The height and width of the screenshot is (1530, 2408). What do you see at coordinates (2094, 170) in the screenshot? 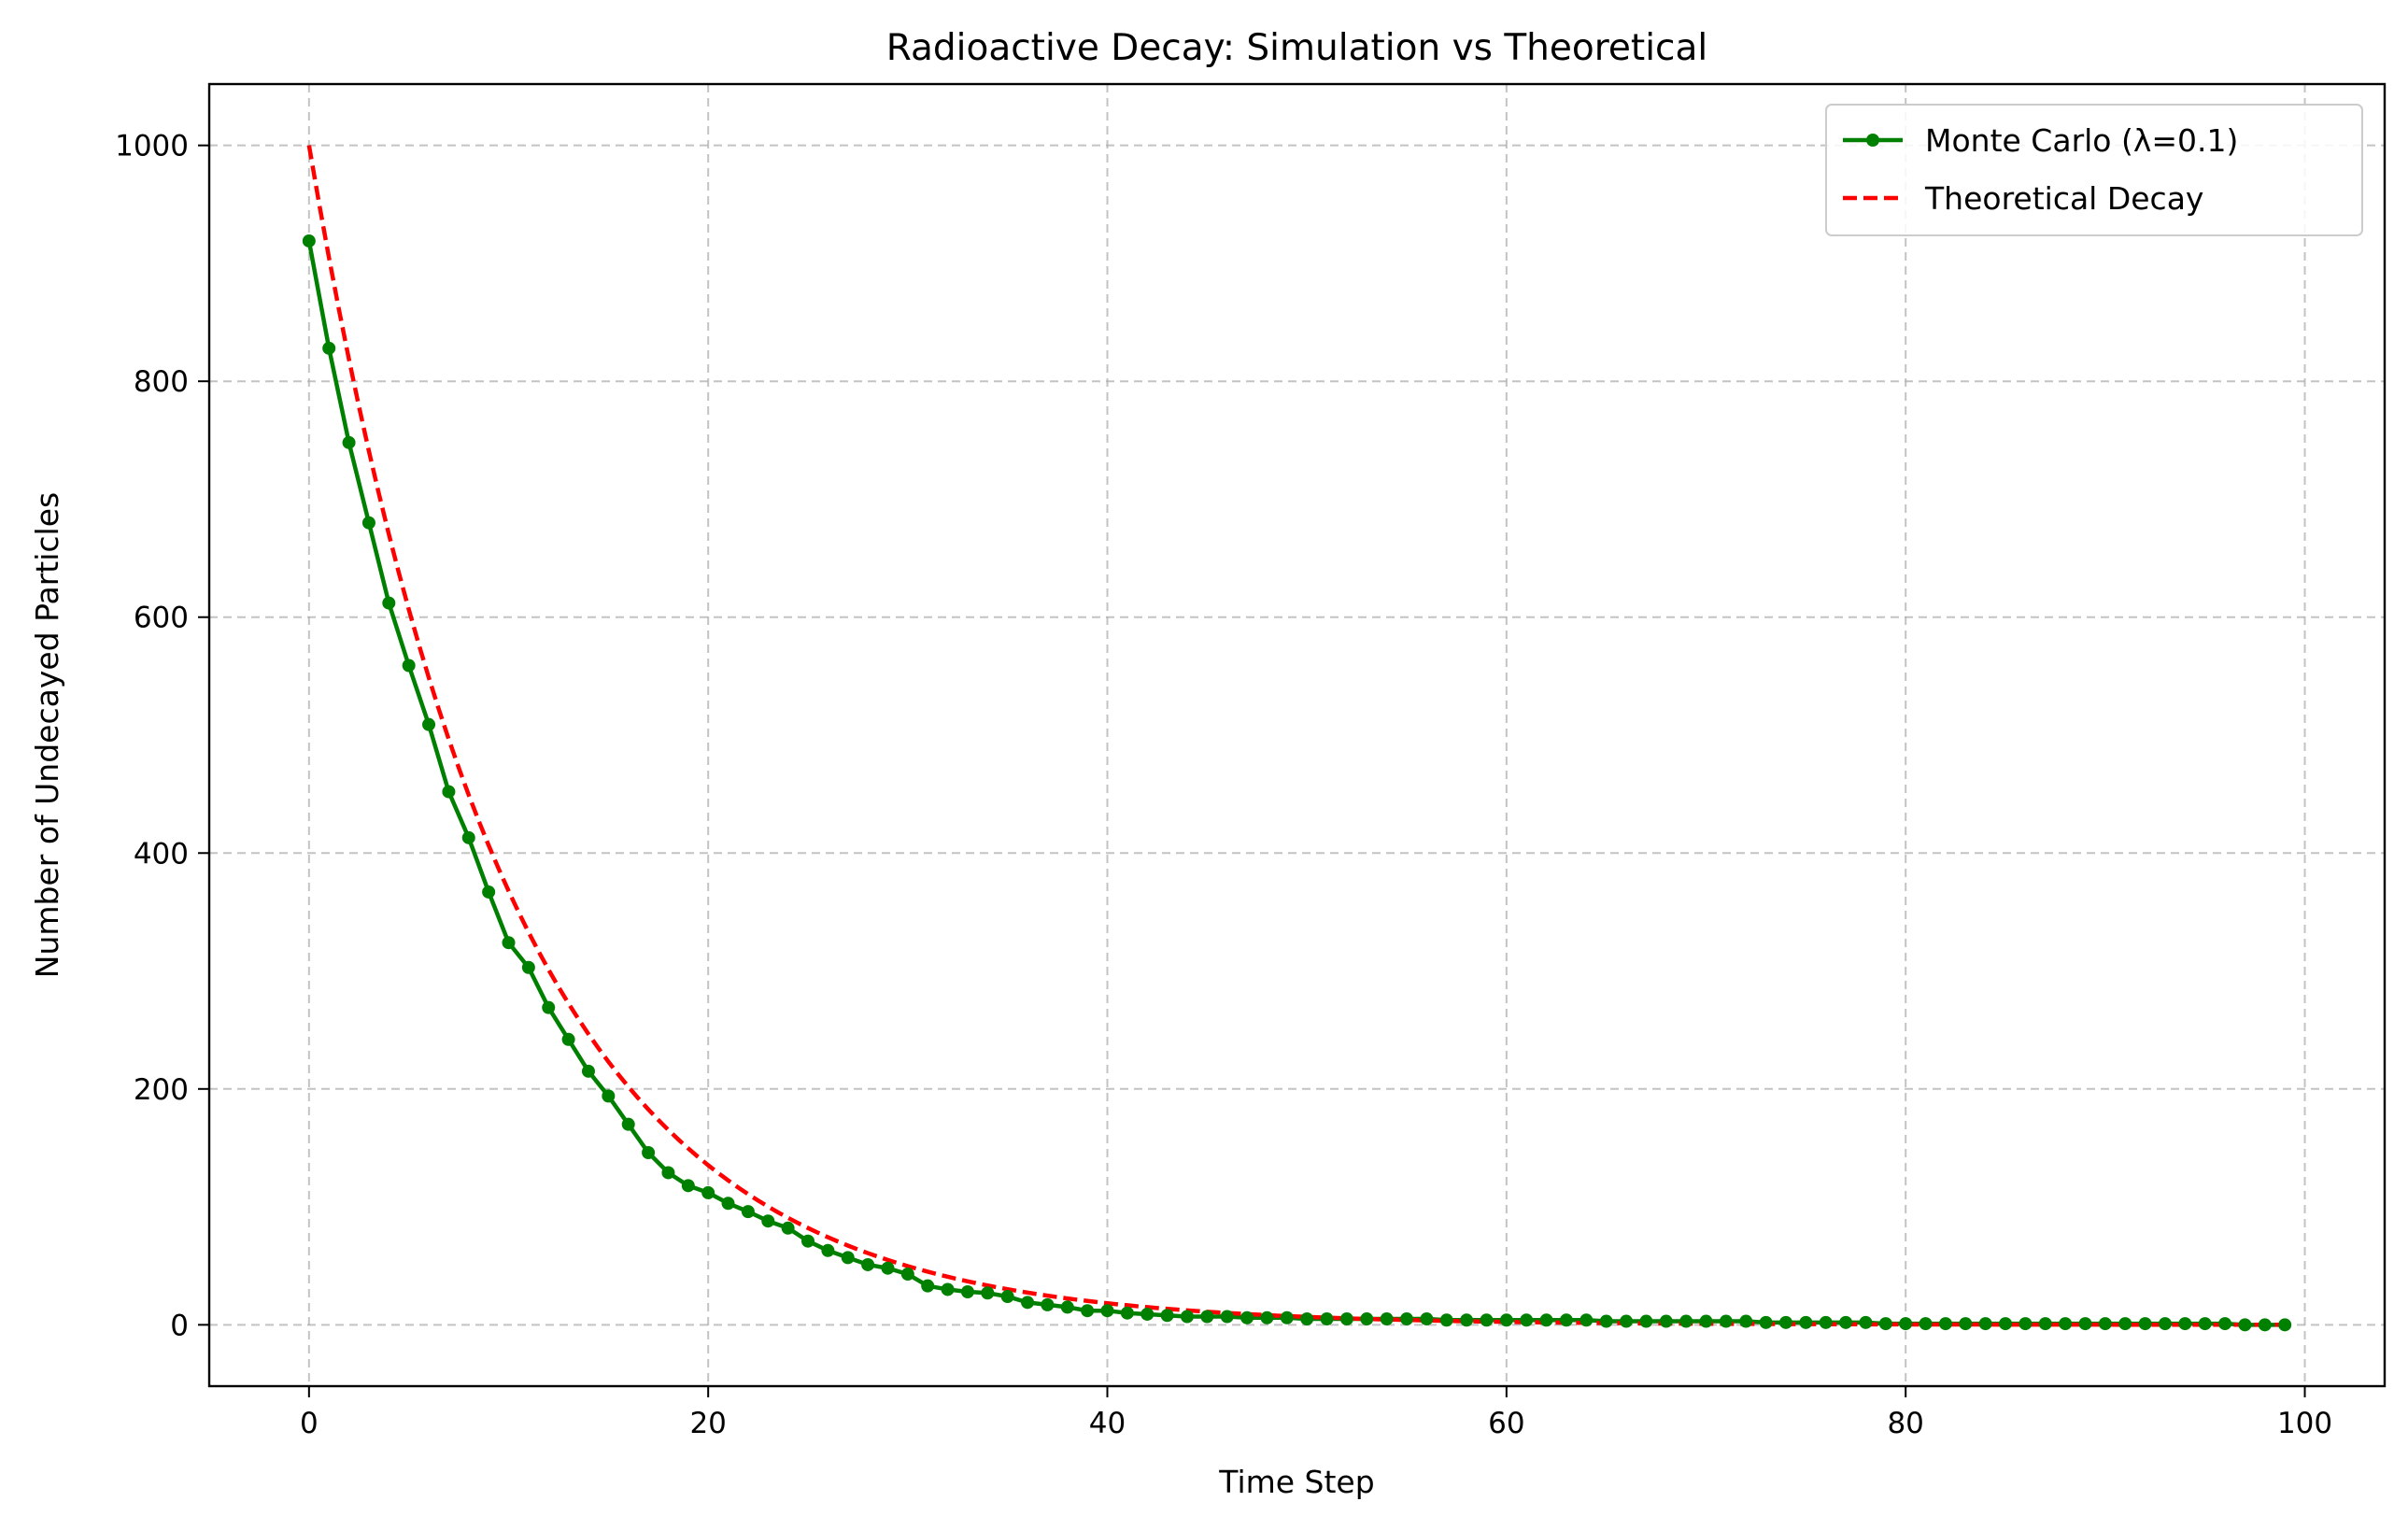
I see `legend: Monte Carlo (λ=0.1) Theoretical Decay` at bounding box center [2094, 170].